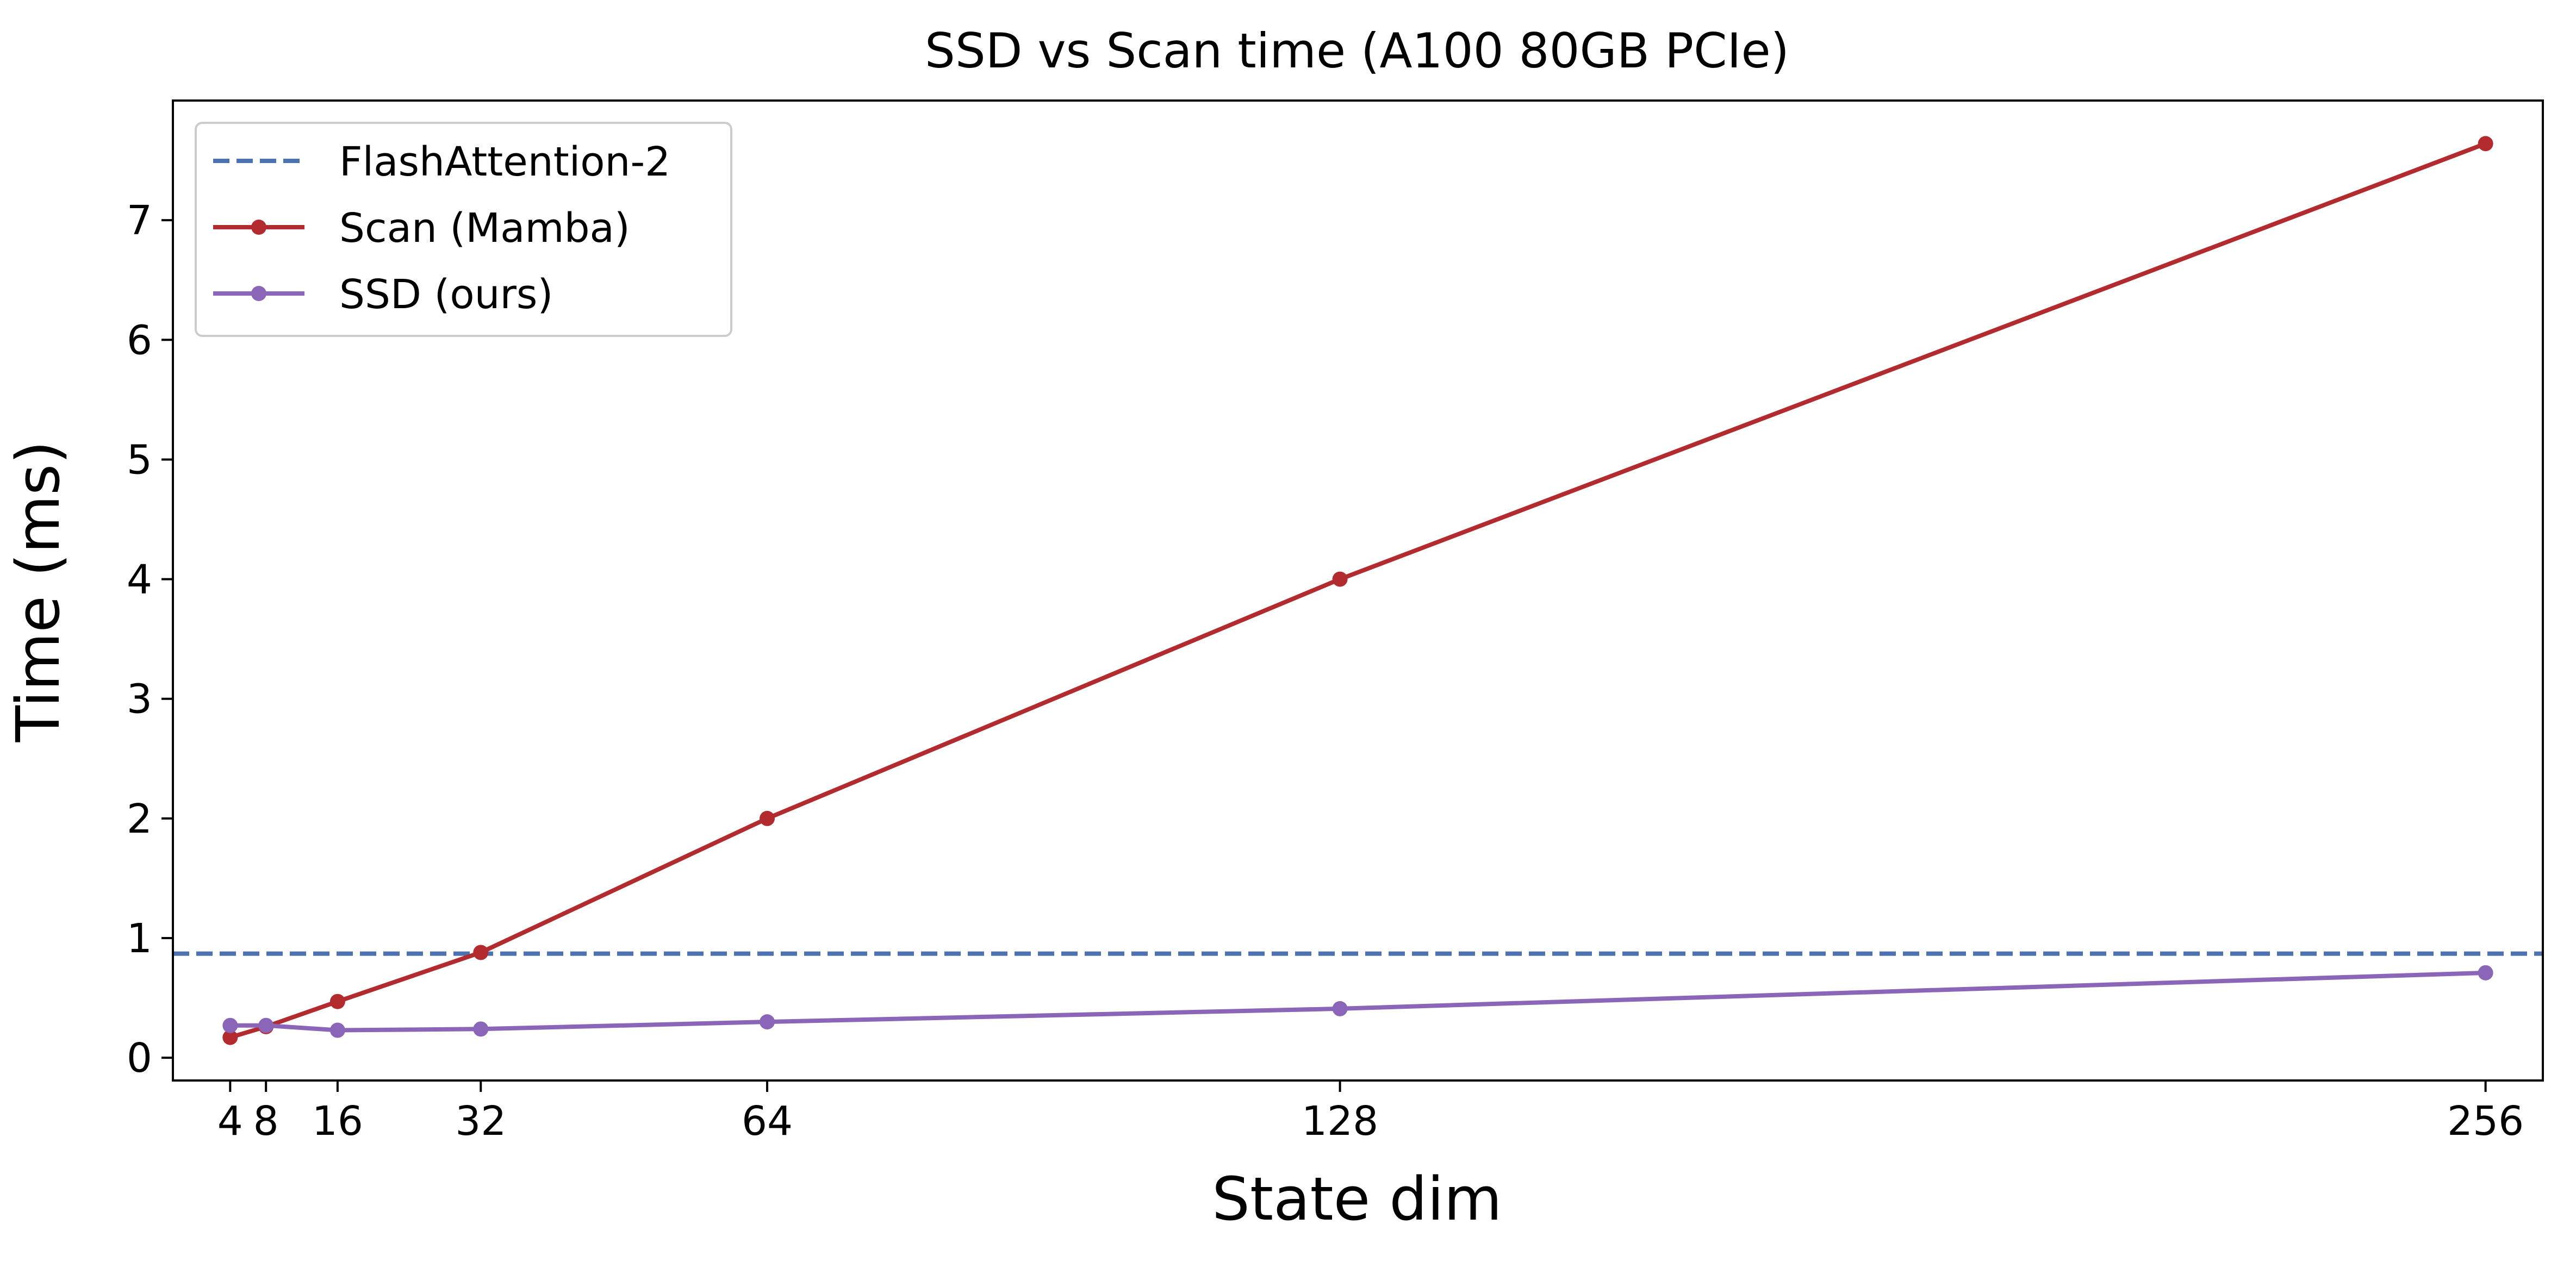 This screenshot has width=2576, height=1268. I want to click on legend: FlashAttention-2 Scan (Mamba) SSD (ours), so click(463, 229).